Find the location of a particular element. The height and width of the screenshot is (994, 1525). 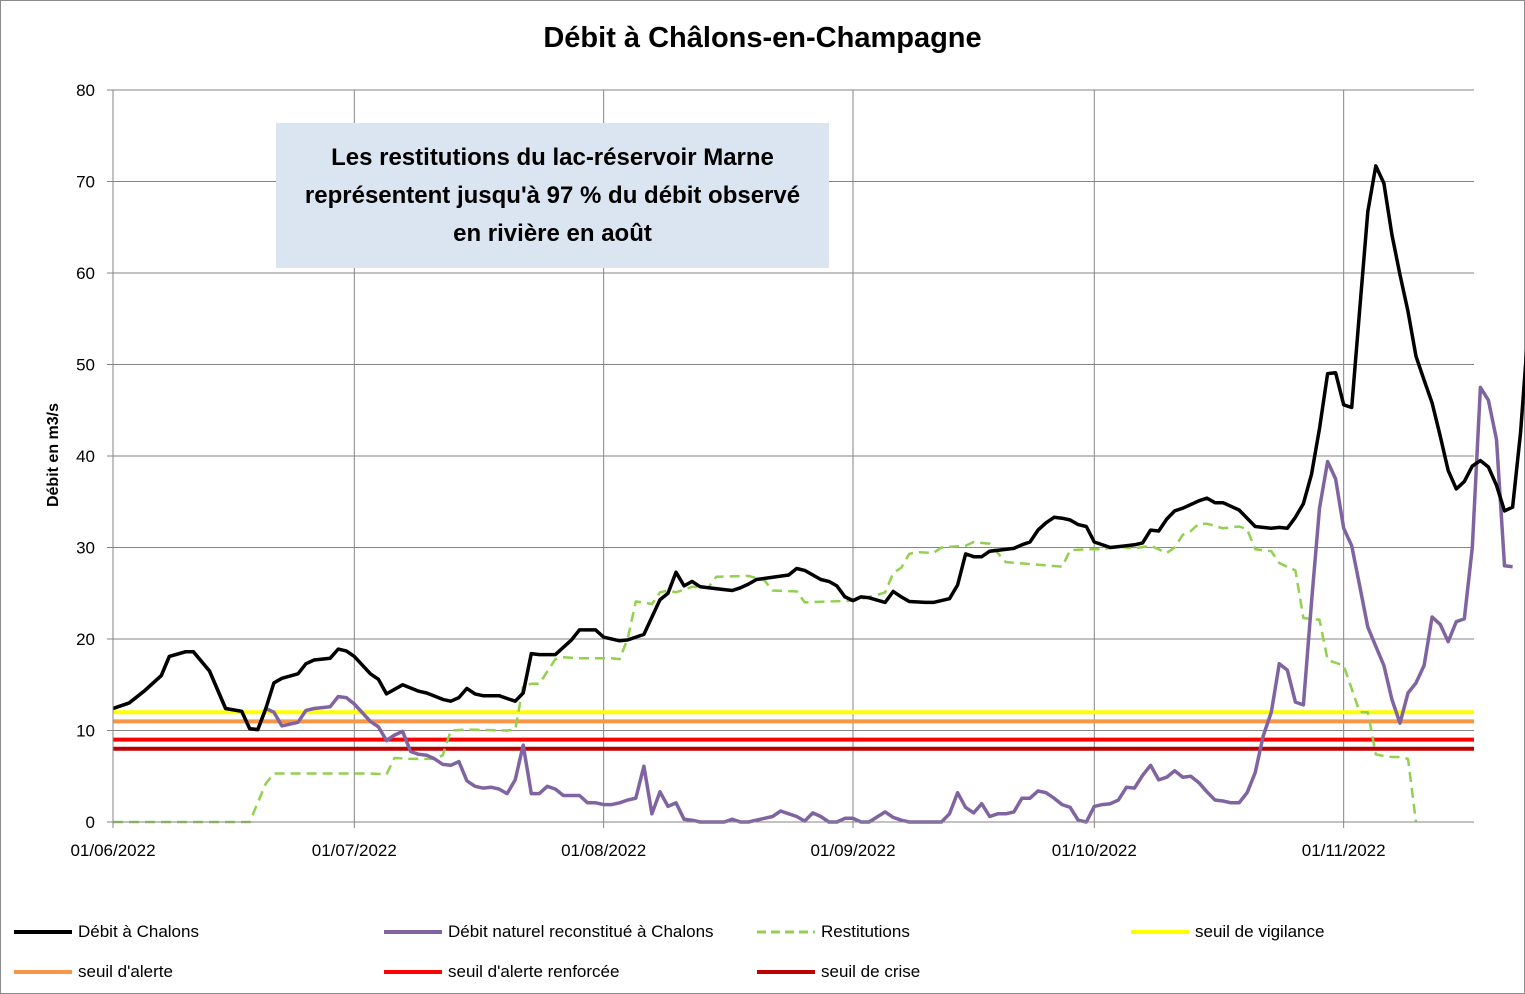

x-tick-label: 01/10/2022 is located at coordinates (1094, 850).